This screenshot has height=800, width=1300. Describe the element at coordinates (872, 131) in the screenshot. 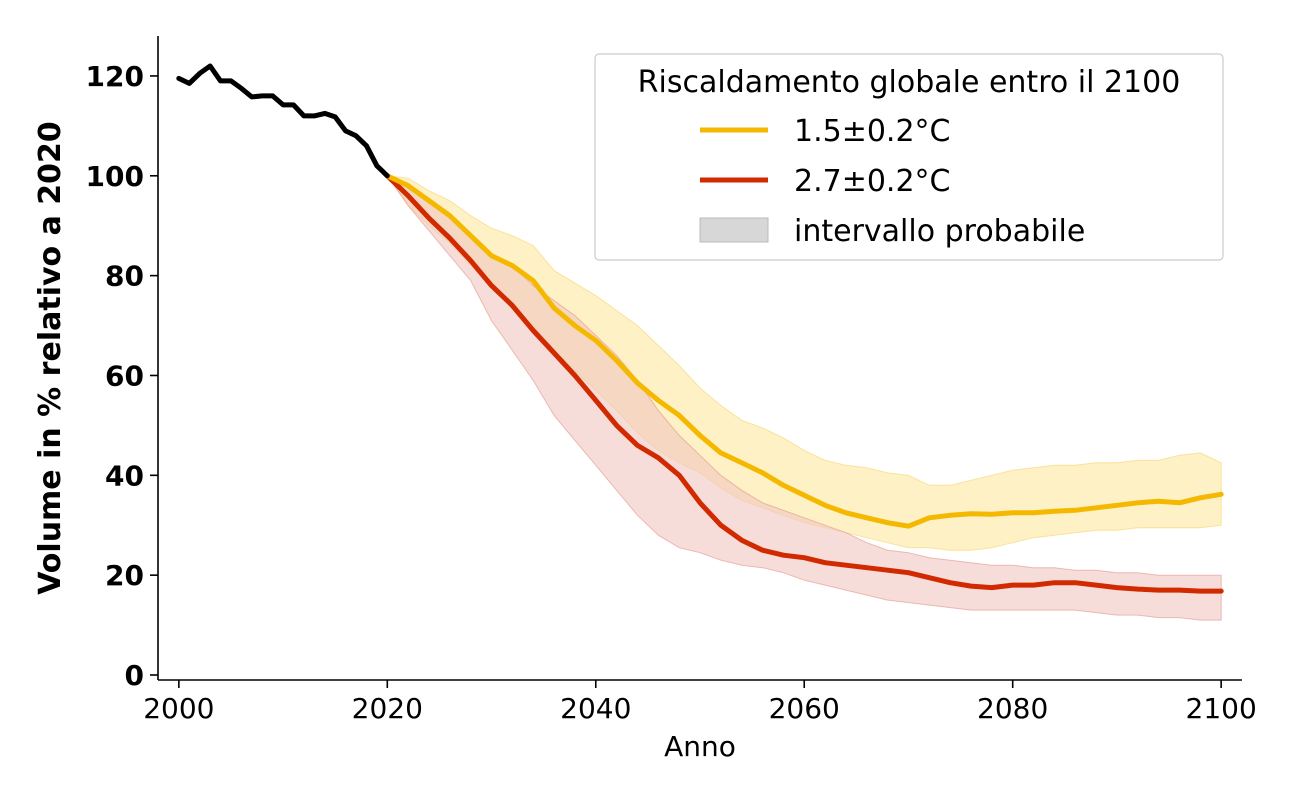

I see `legend-label-1-5c: 1.5±0.2°C` at that location.